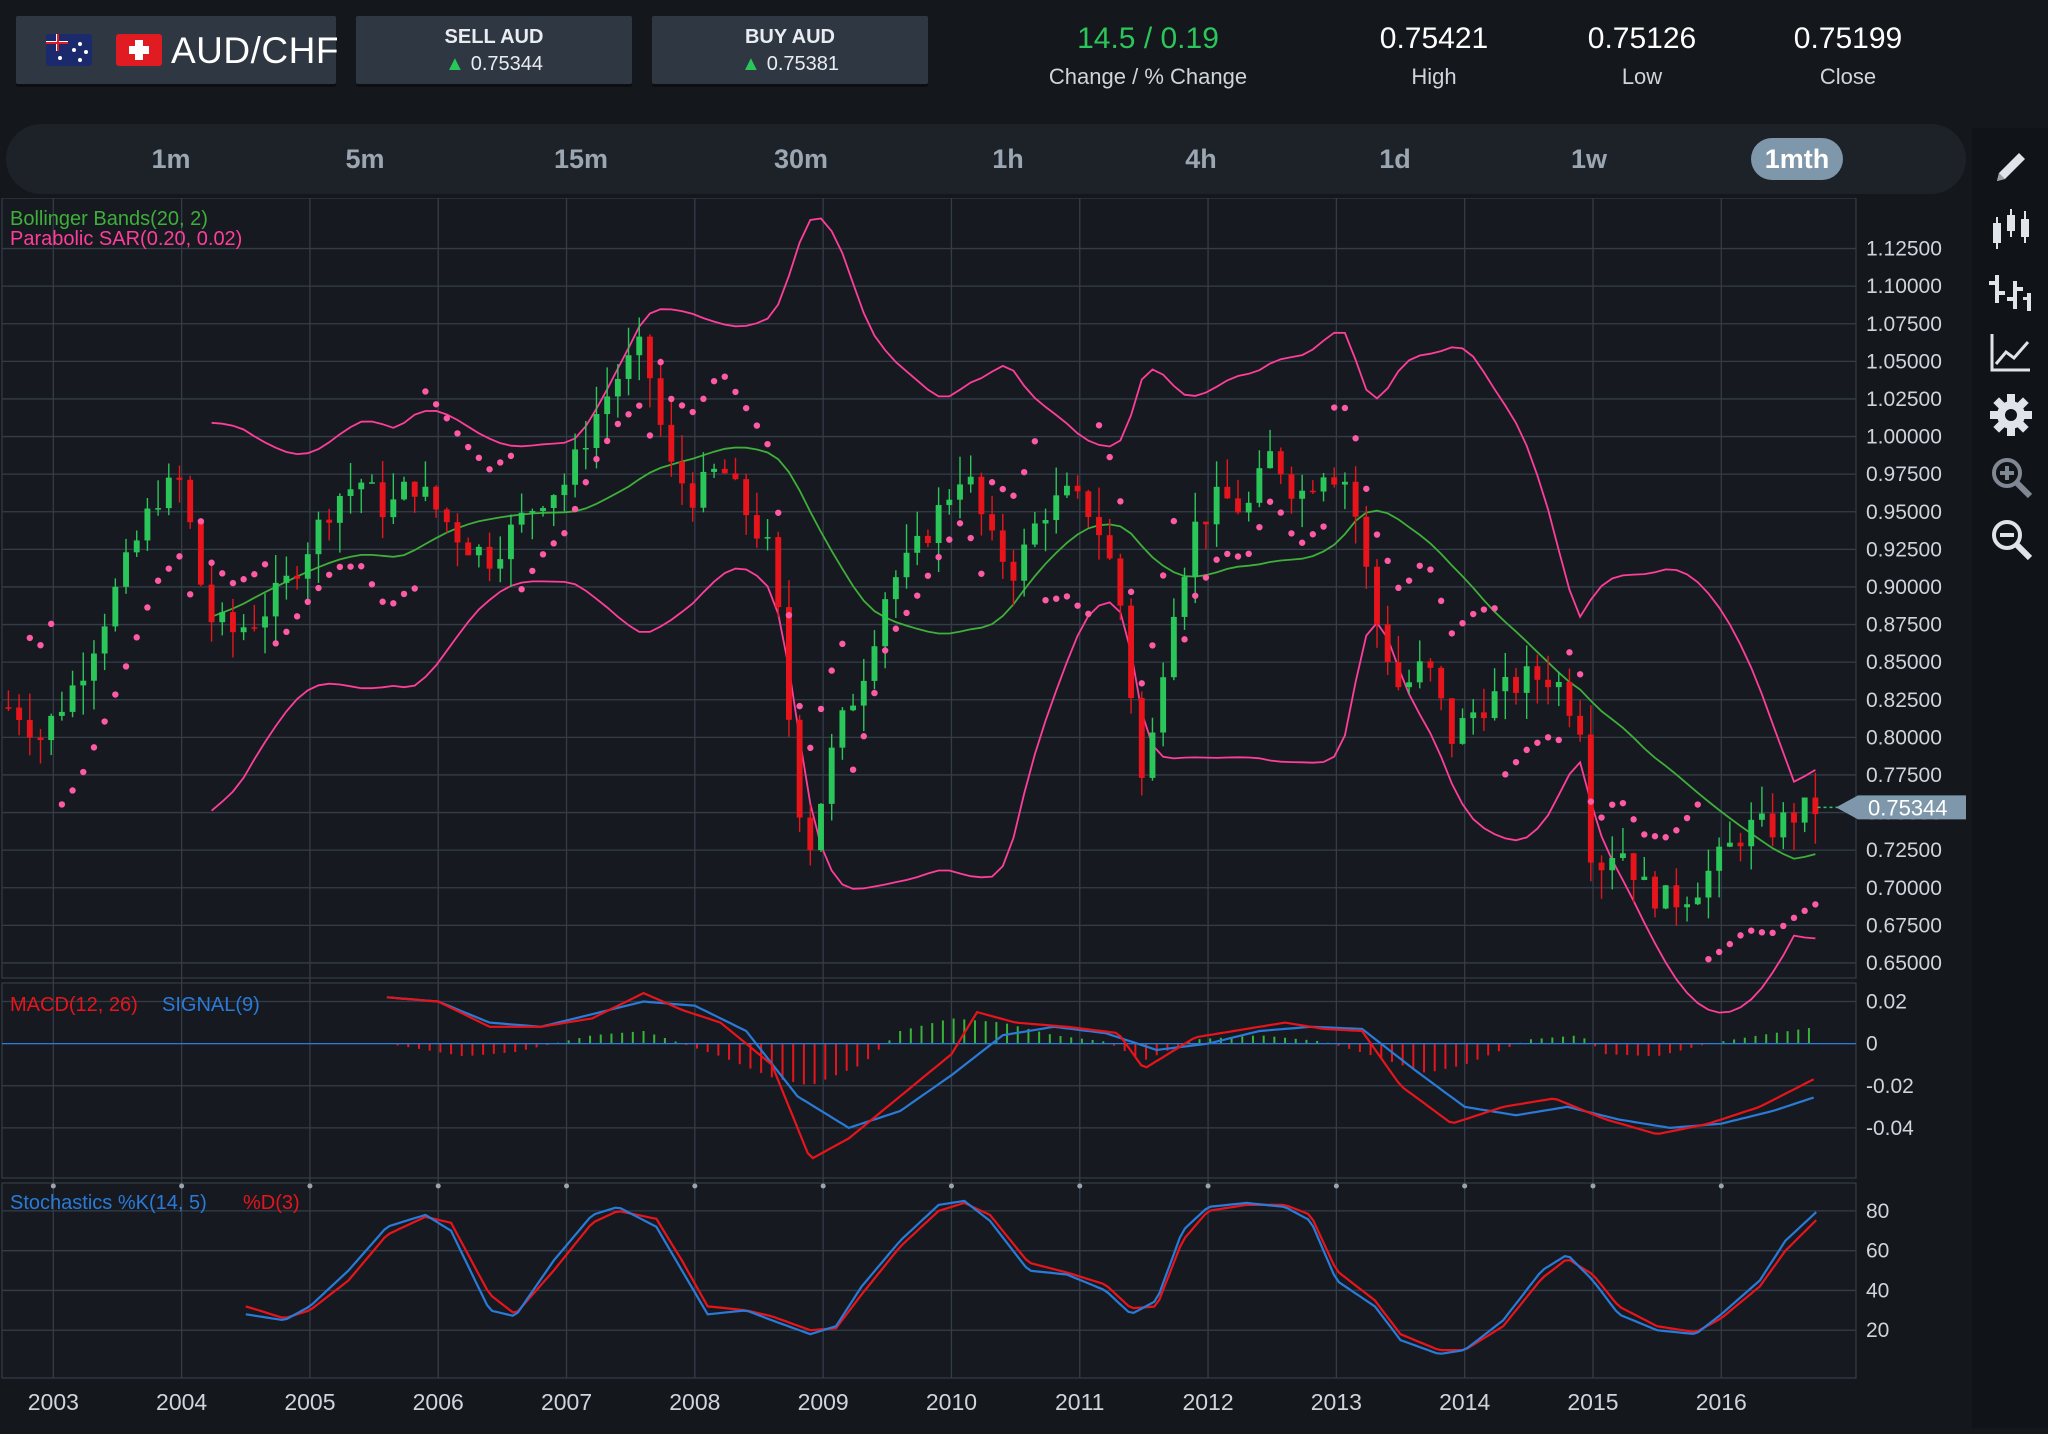  Describe the element at coordinates (74, 1005) in the screenshot. I see `macd-legend: MACD(12, 26)` at that location.